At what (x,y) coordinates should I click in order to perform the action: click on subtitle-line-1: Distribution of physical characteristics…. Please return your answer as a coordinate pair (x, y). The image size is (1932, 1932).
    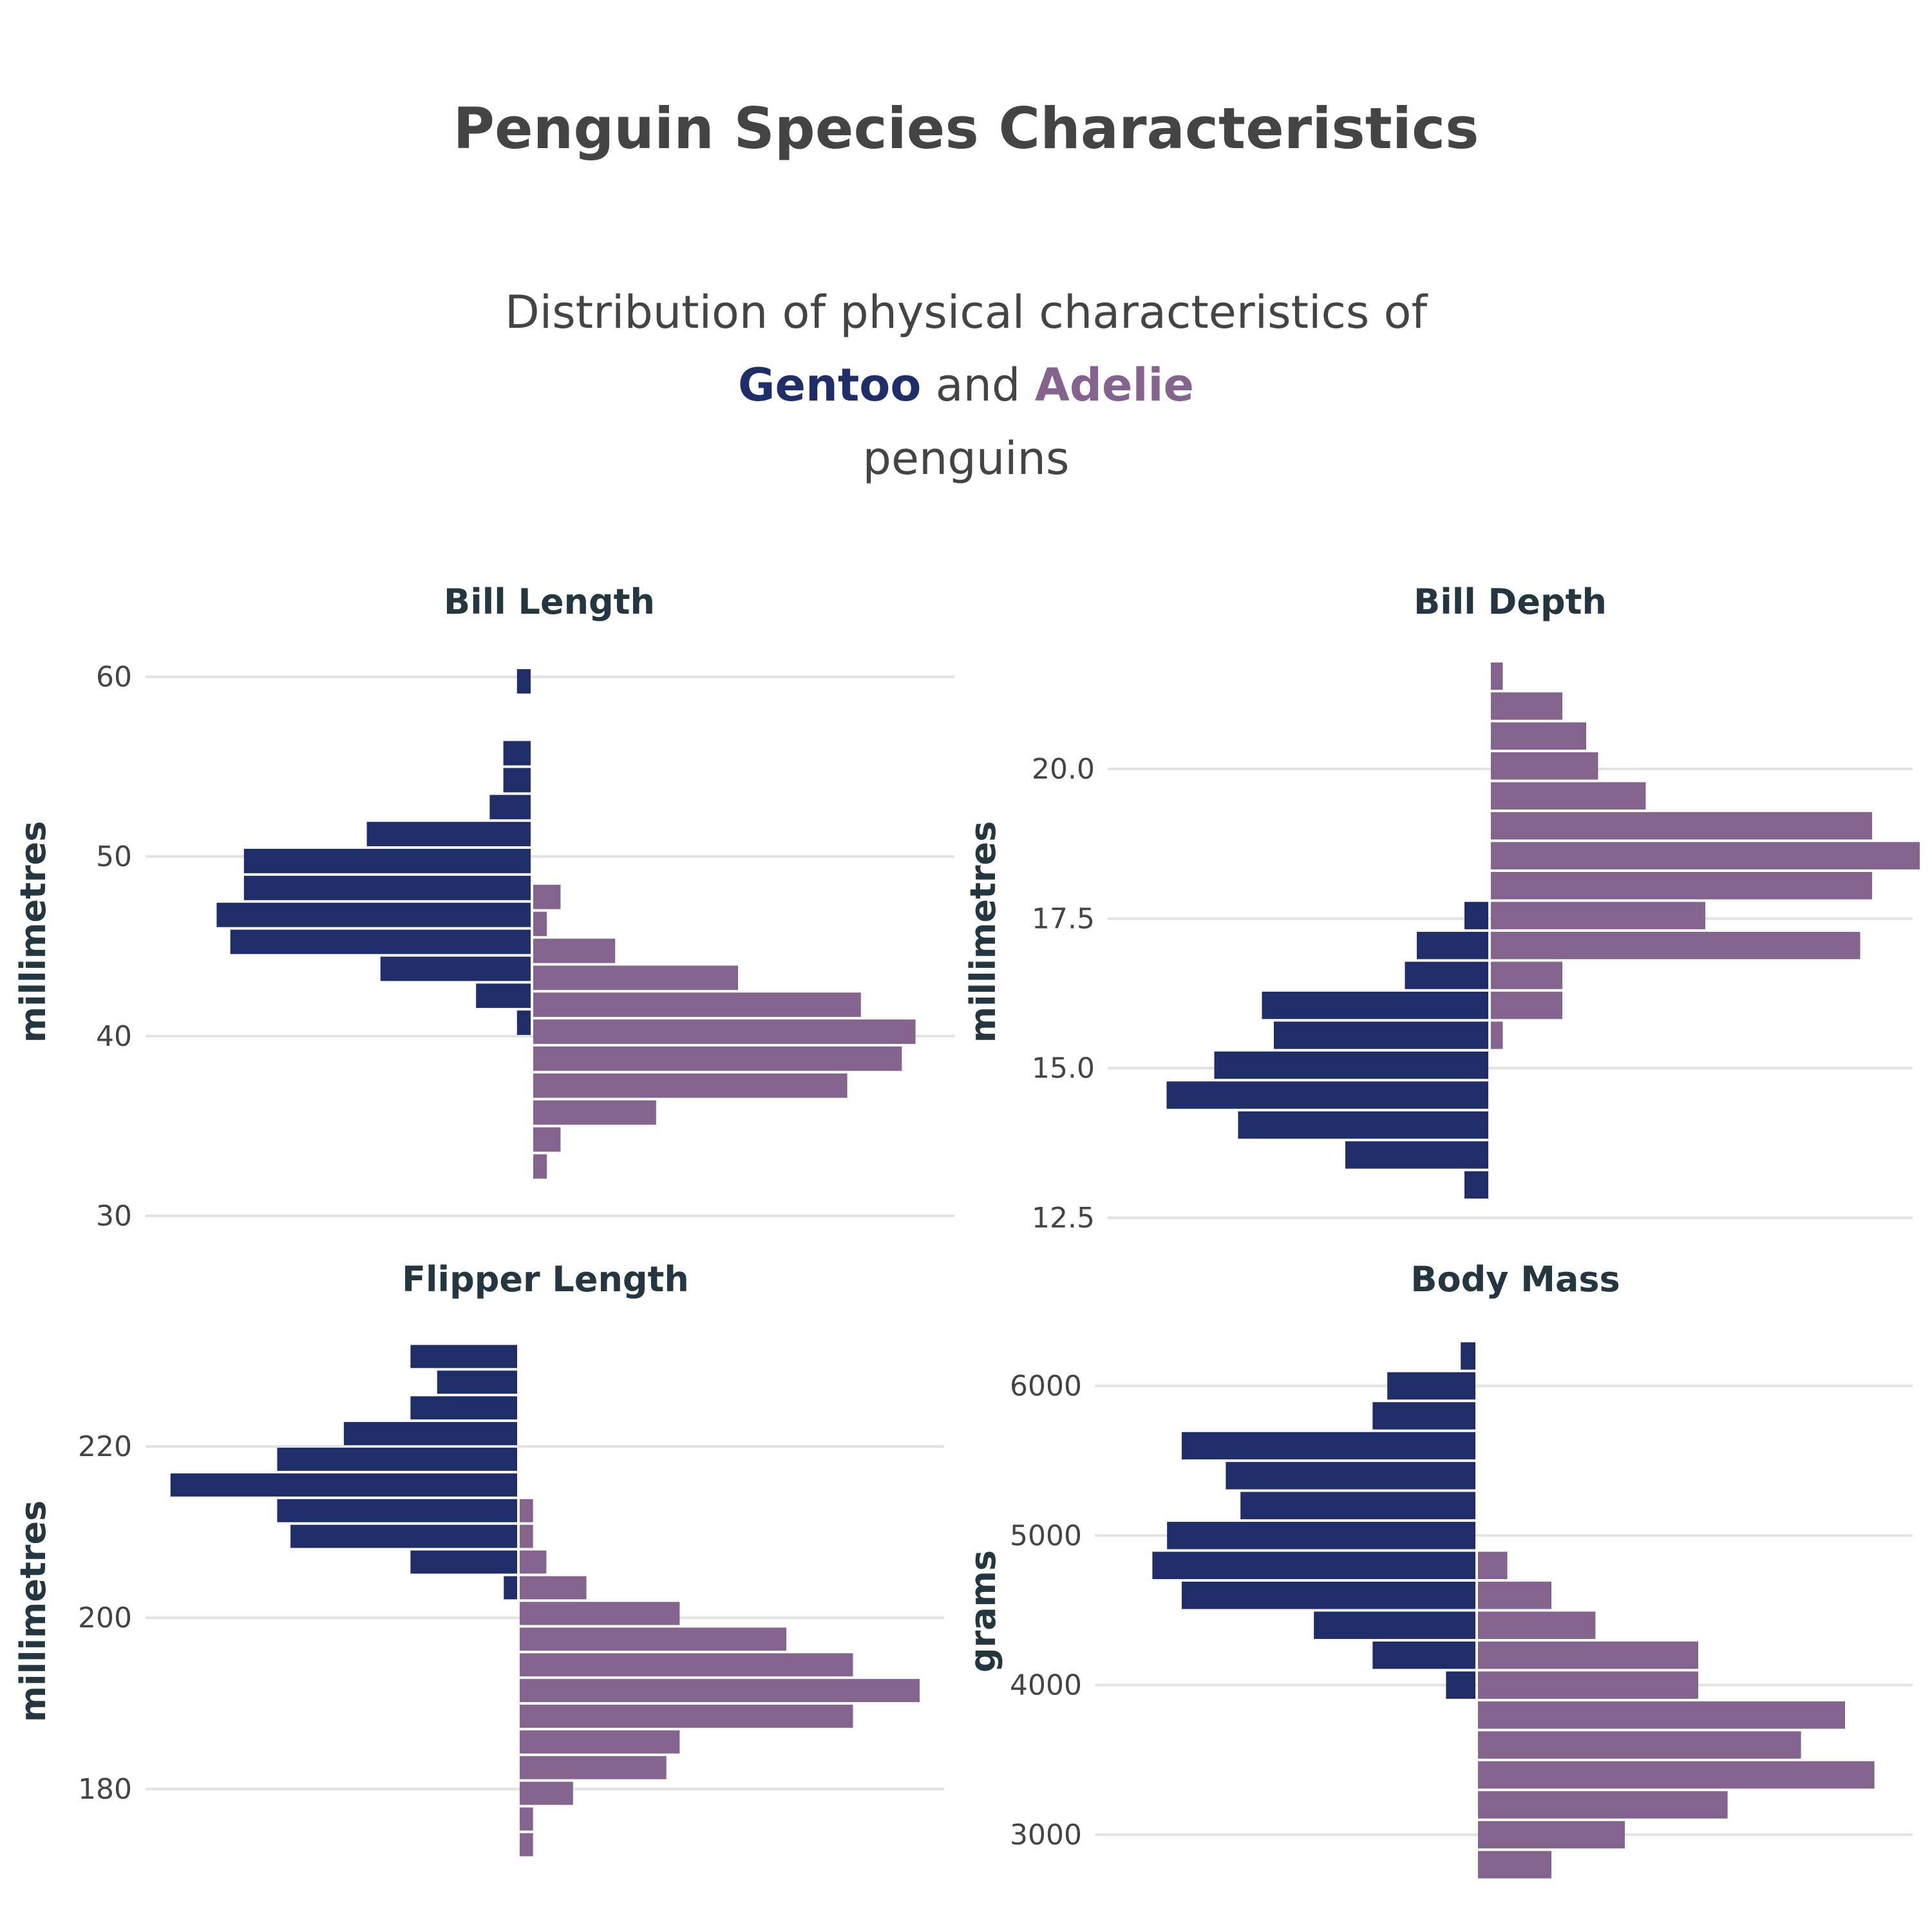
    Looking at the image, I should click on (966, 312).